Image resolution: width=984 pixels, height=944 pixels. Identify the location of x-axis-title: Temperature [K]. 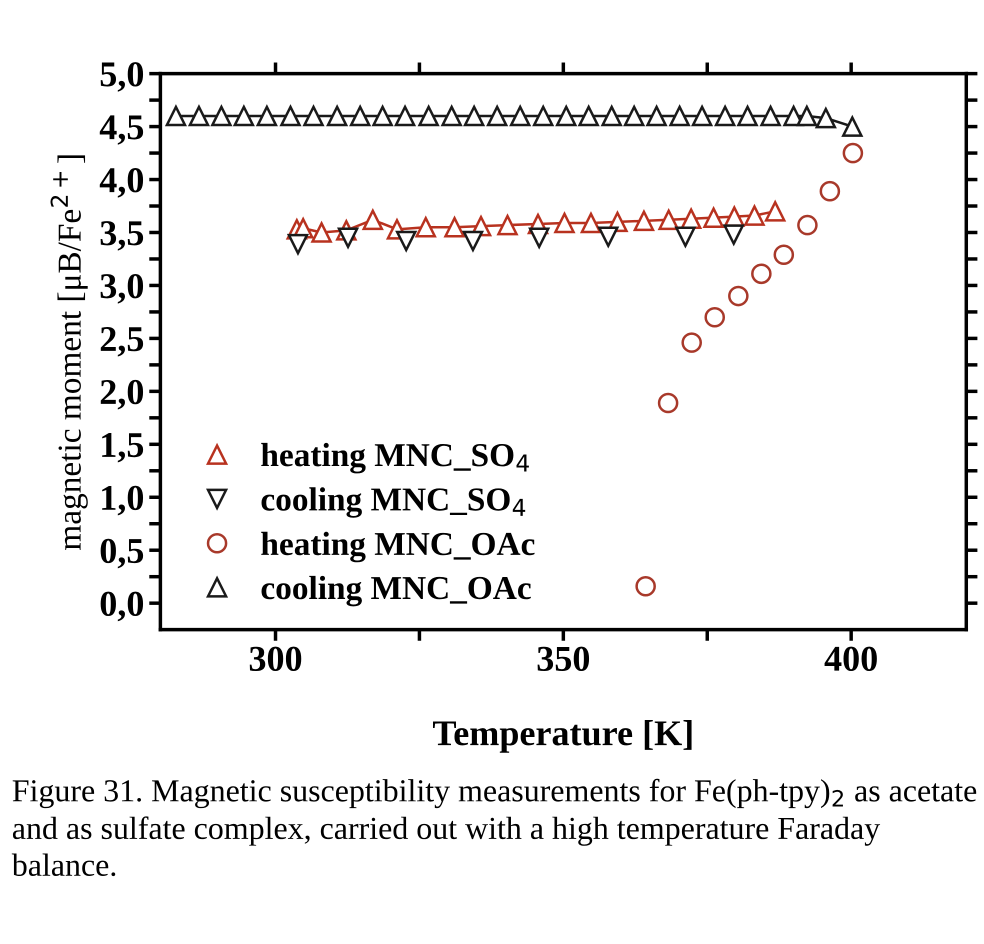
(562, 736).